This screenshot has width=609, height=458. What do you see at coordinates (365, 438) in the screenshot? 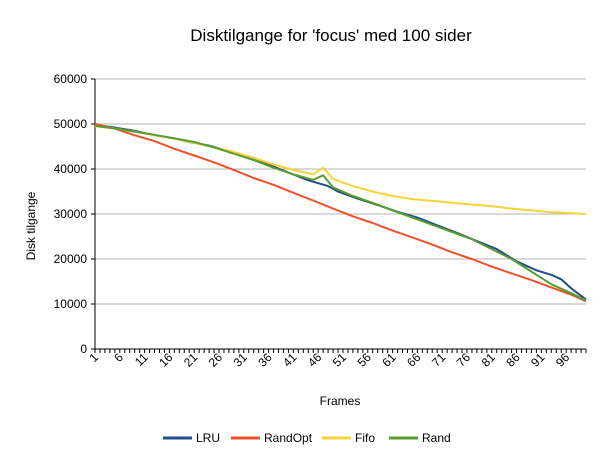
I see `legend-label-fifo: Fifo` at bounding box center [365, 438].